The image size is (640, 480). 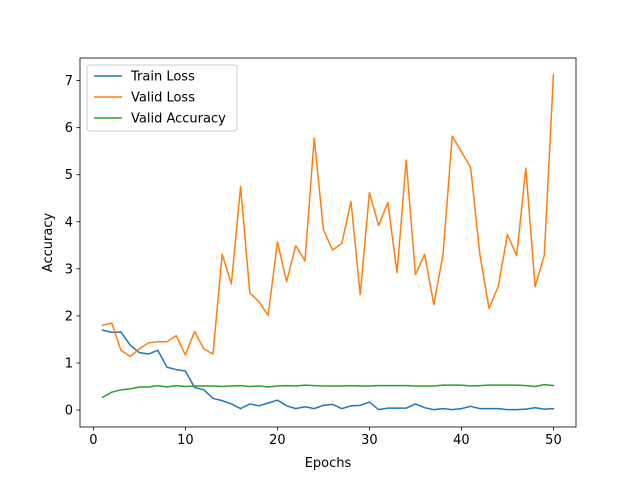 I want to click on legend-label: Valid Loss, so click(x=163, y=98).